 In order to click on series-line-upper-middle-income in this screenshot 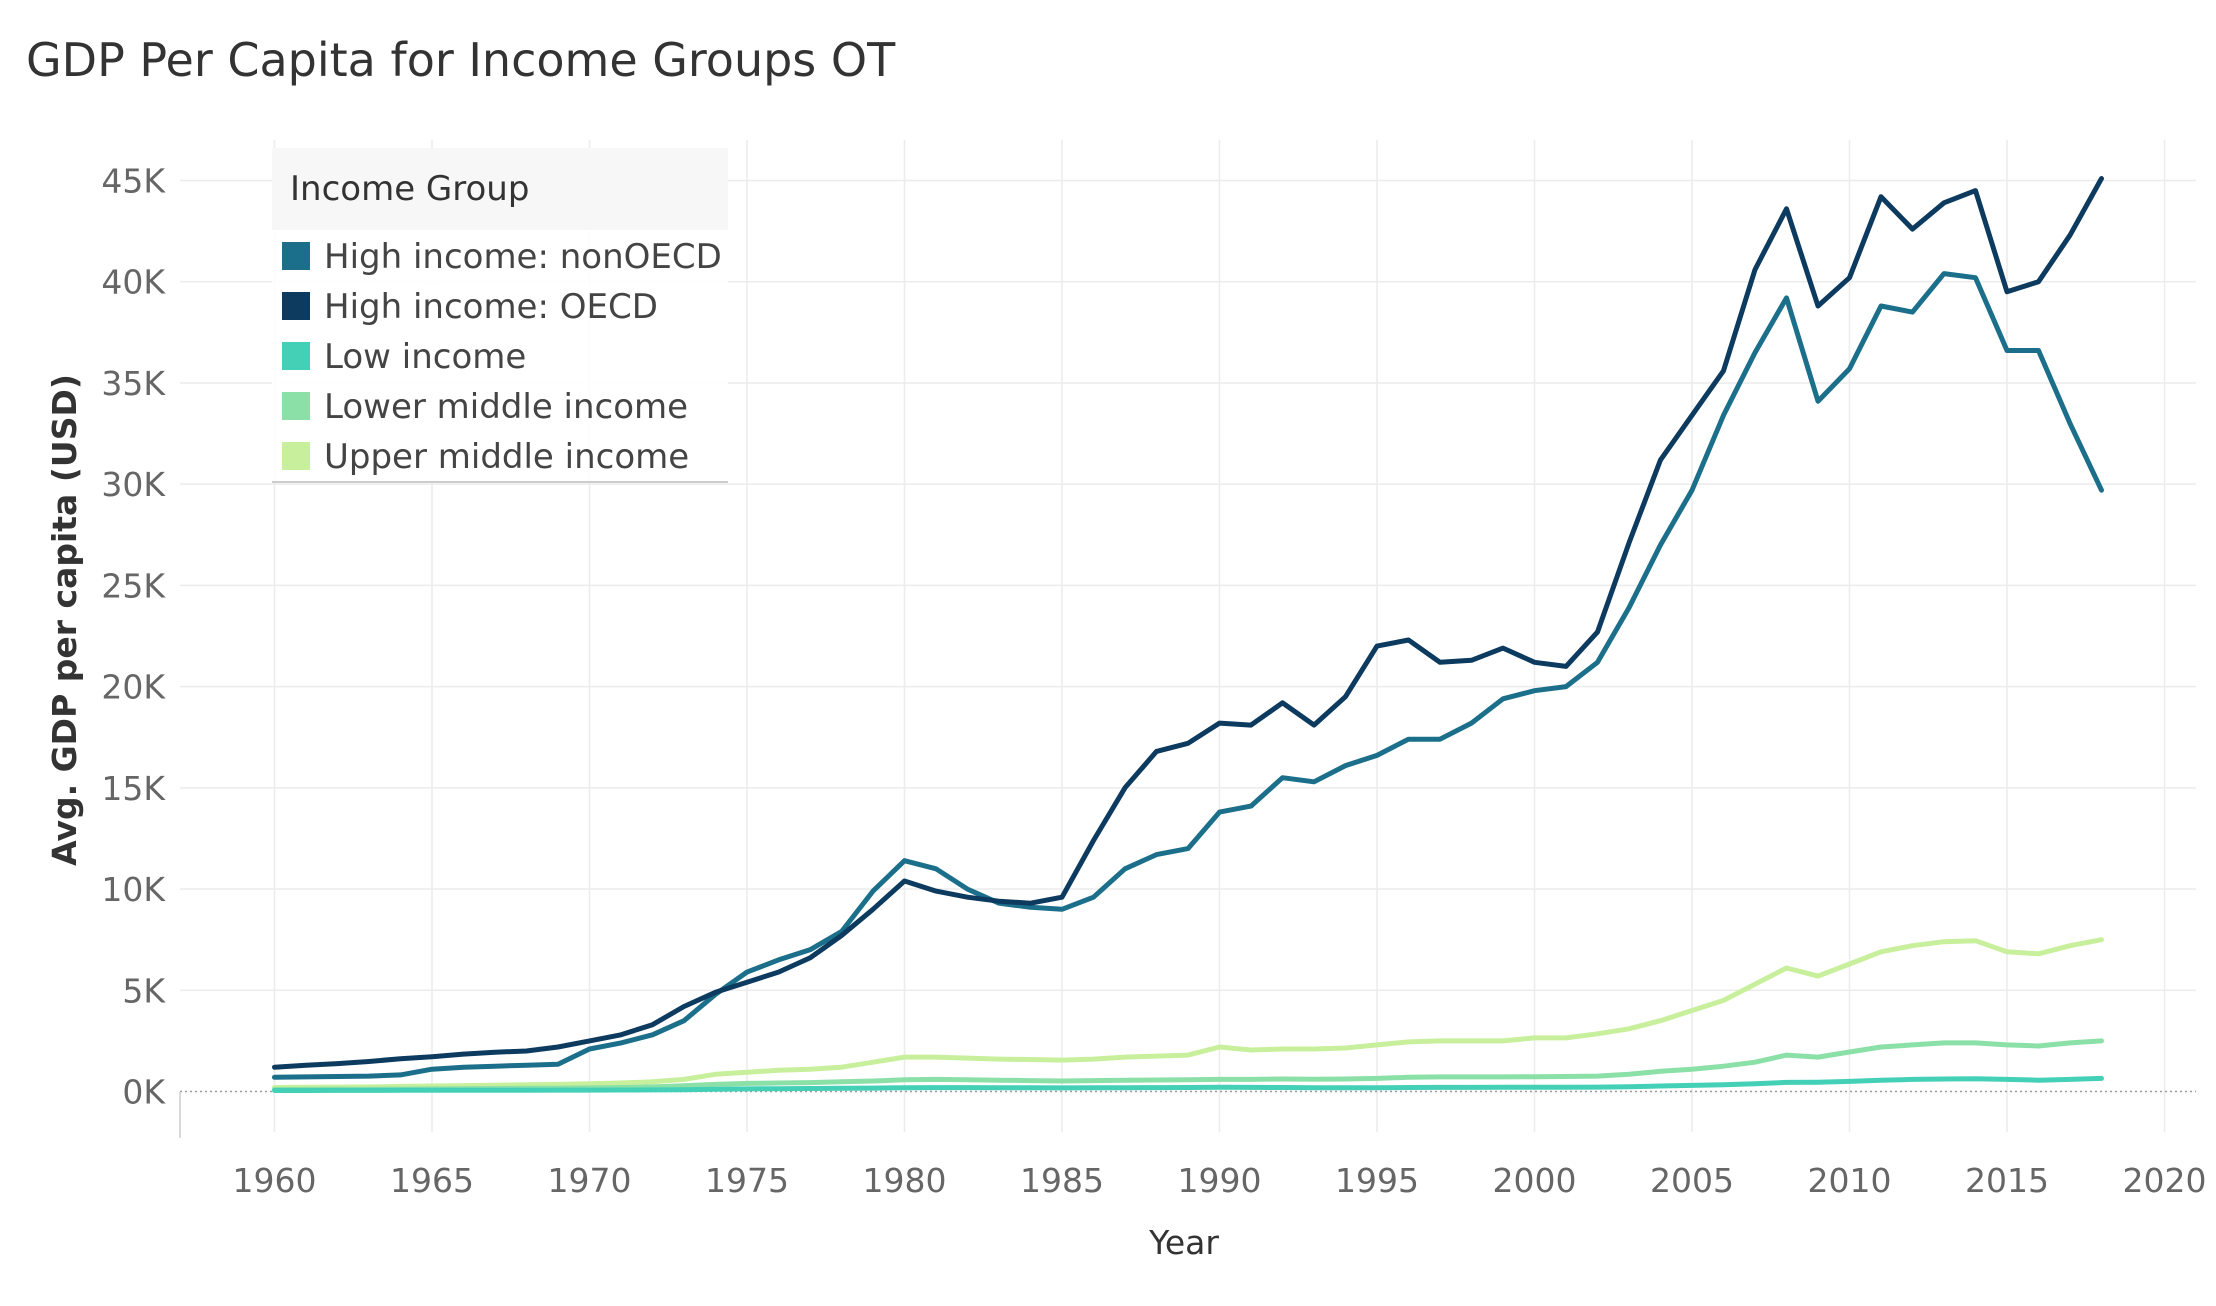, I will do `click(1188, 1013)`.